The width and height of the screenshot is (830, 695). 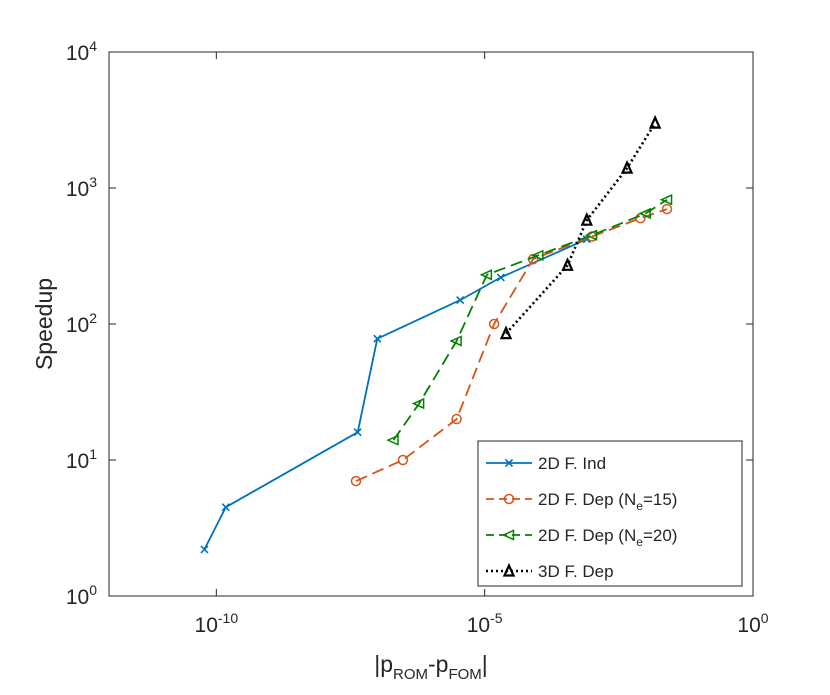 What do you see at coordinates (81, 51) in the screenshot?
I see `y-tick-label: 10⁴` at bounding box center [81, 51].